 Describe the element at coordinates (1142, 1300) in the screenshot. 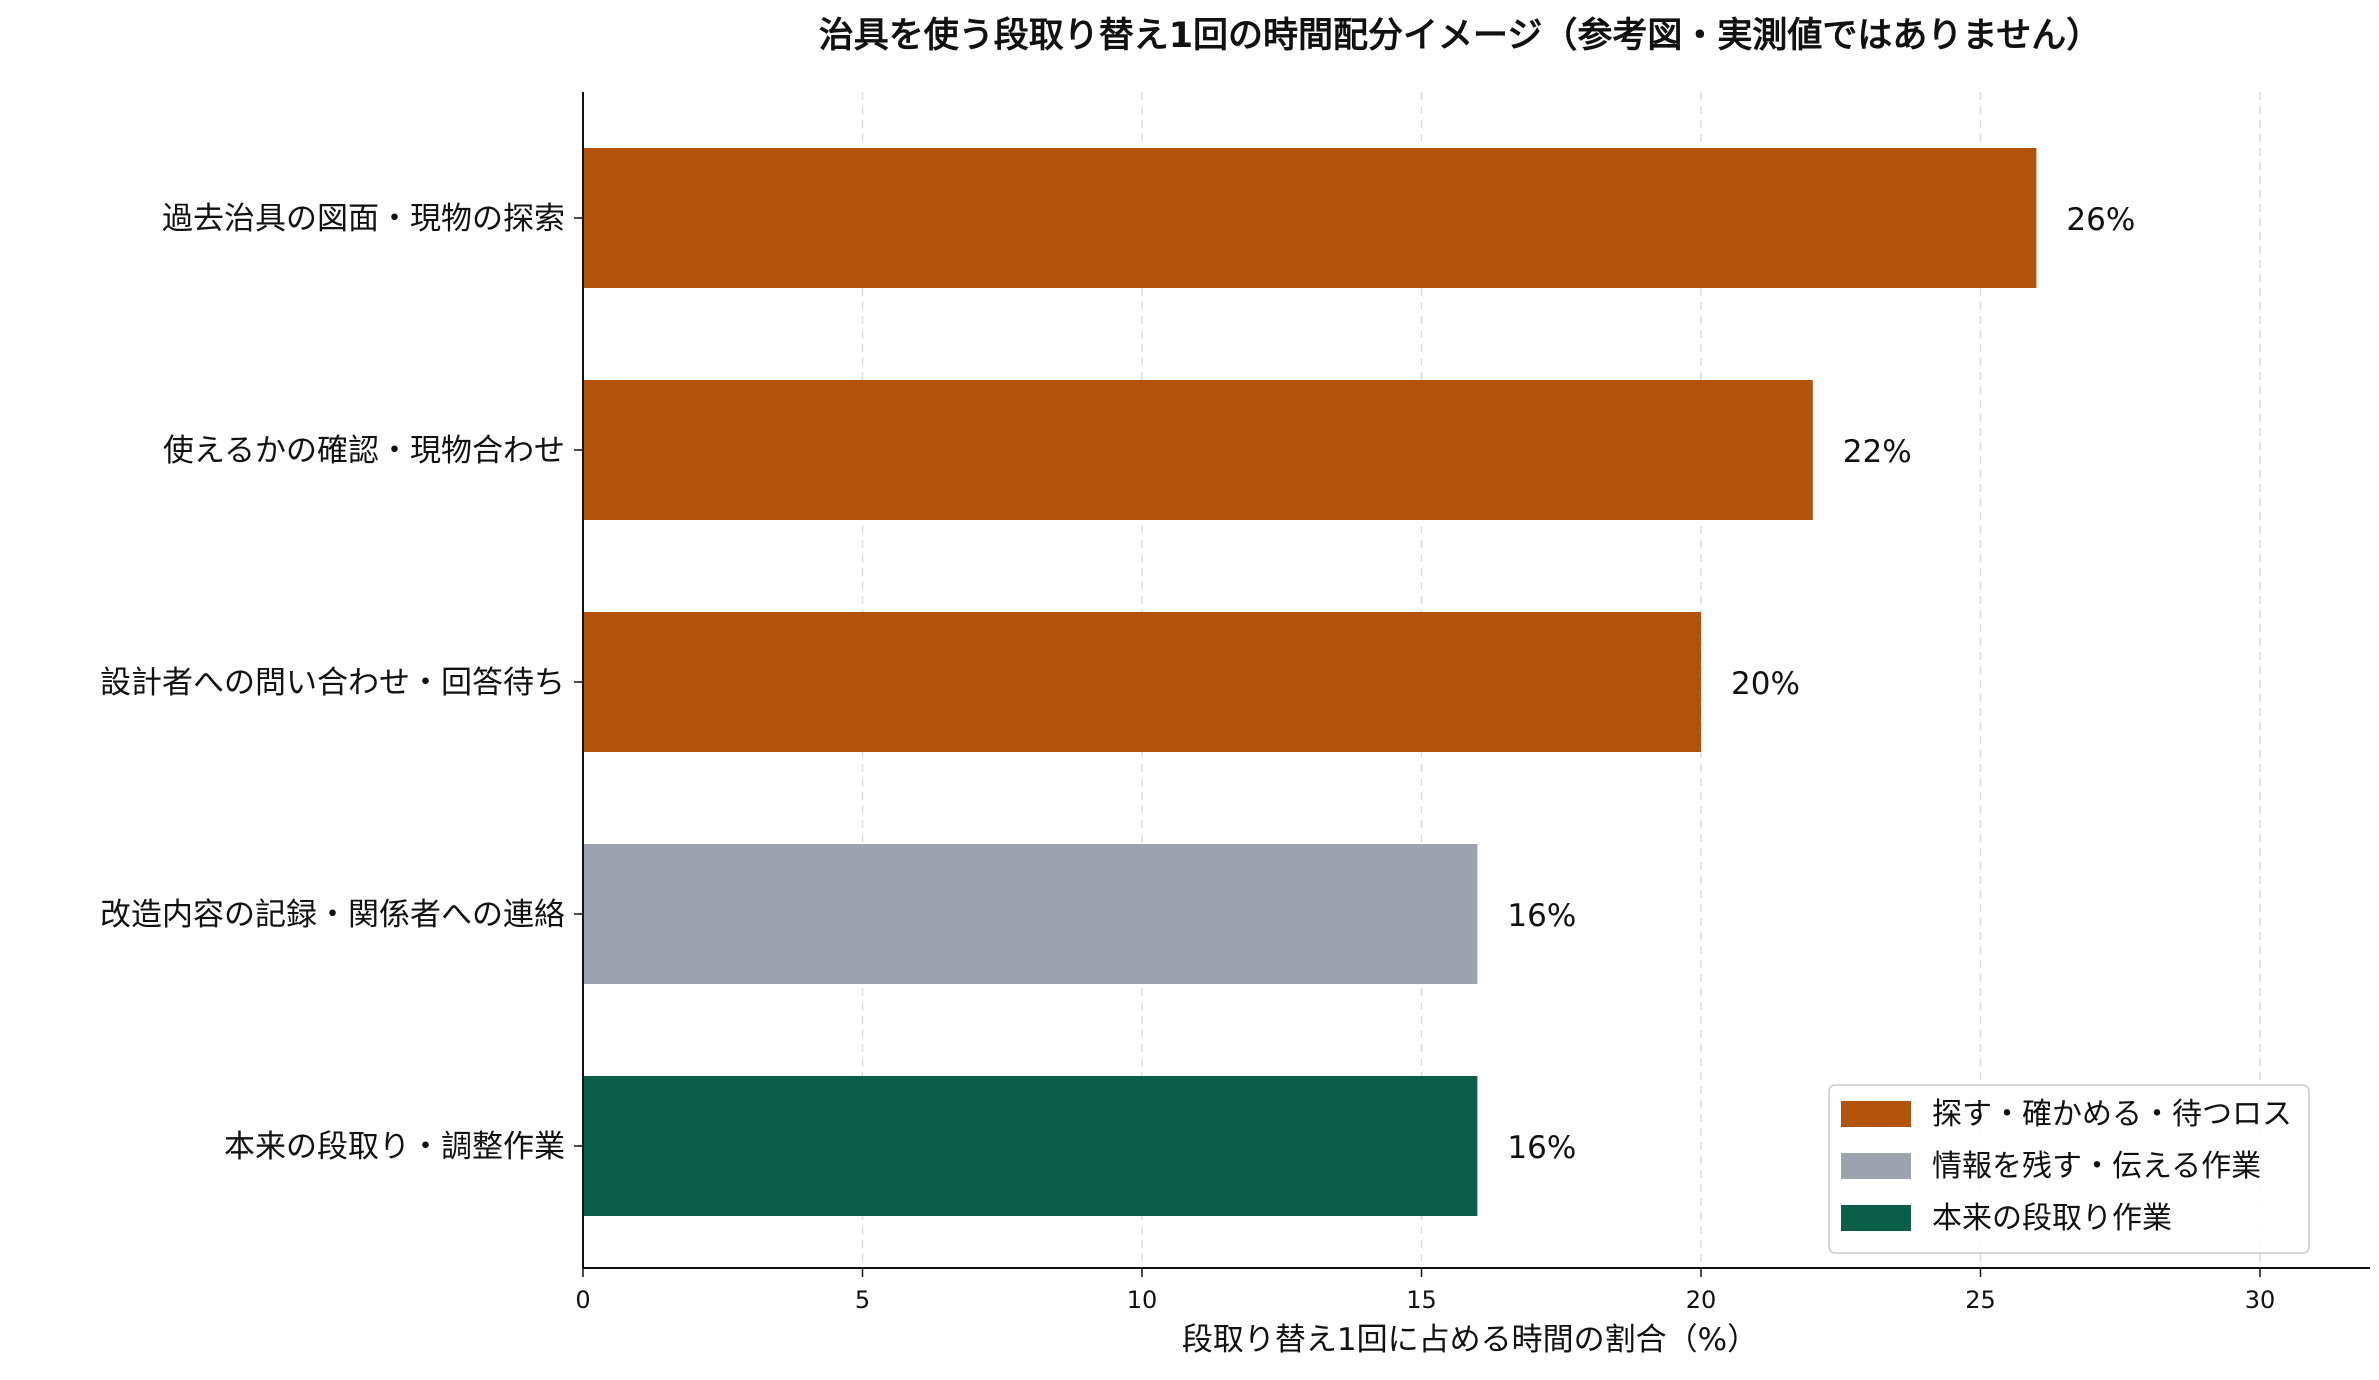

I see `x-tick-label: 10` at that location.